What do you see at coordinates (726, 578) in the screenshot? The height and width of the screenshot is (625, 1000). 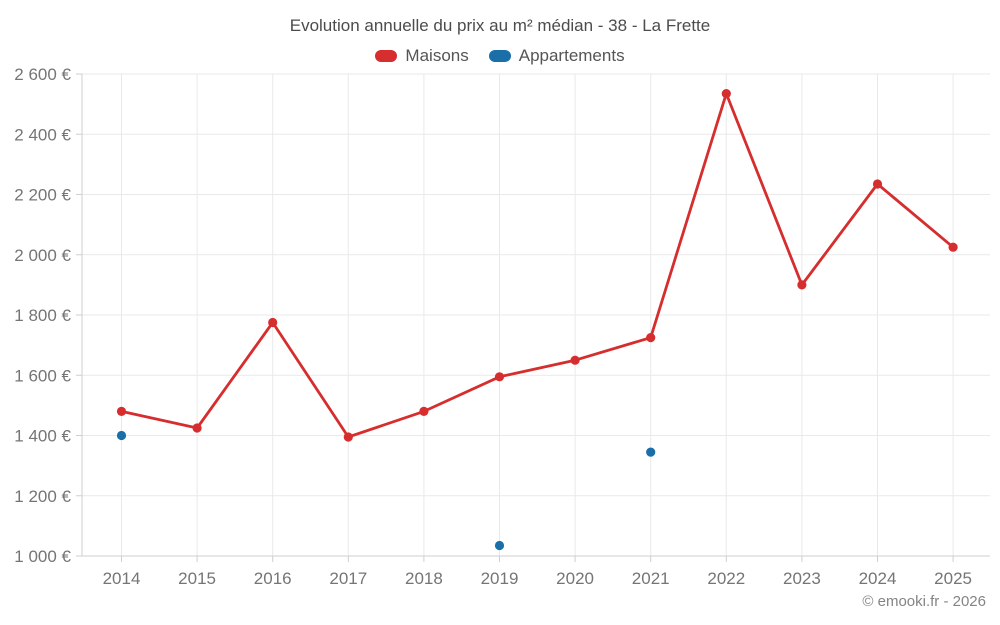 I see `x-tick-label: 2022` at bounding box center [726, 578].